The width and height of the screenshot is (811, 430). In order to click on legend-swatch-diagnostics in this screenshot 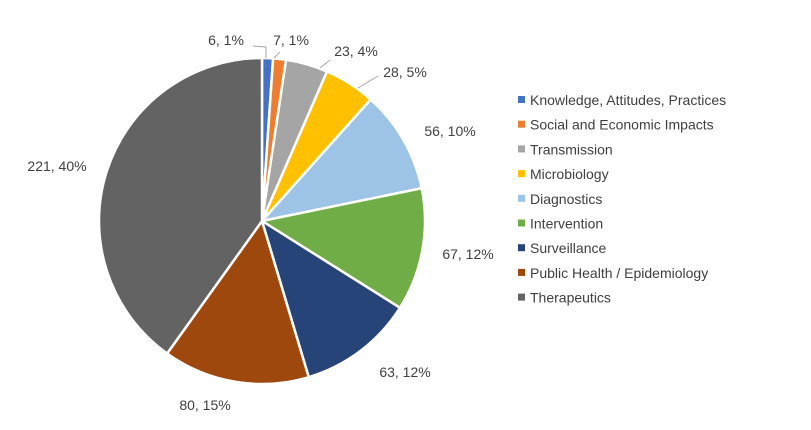, I will do `click(521, 198)`.